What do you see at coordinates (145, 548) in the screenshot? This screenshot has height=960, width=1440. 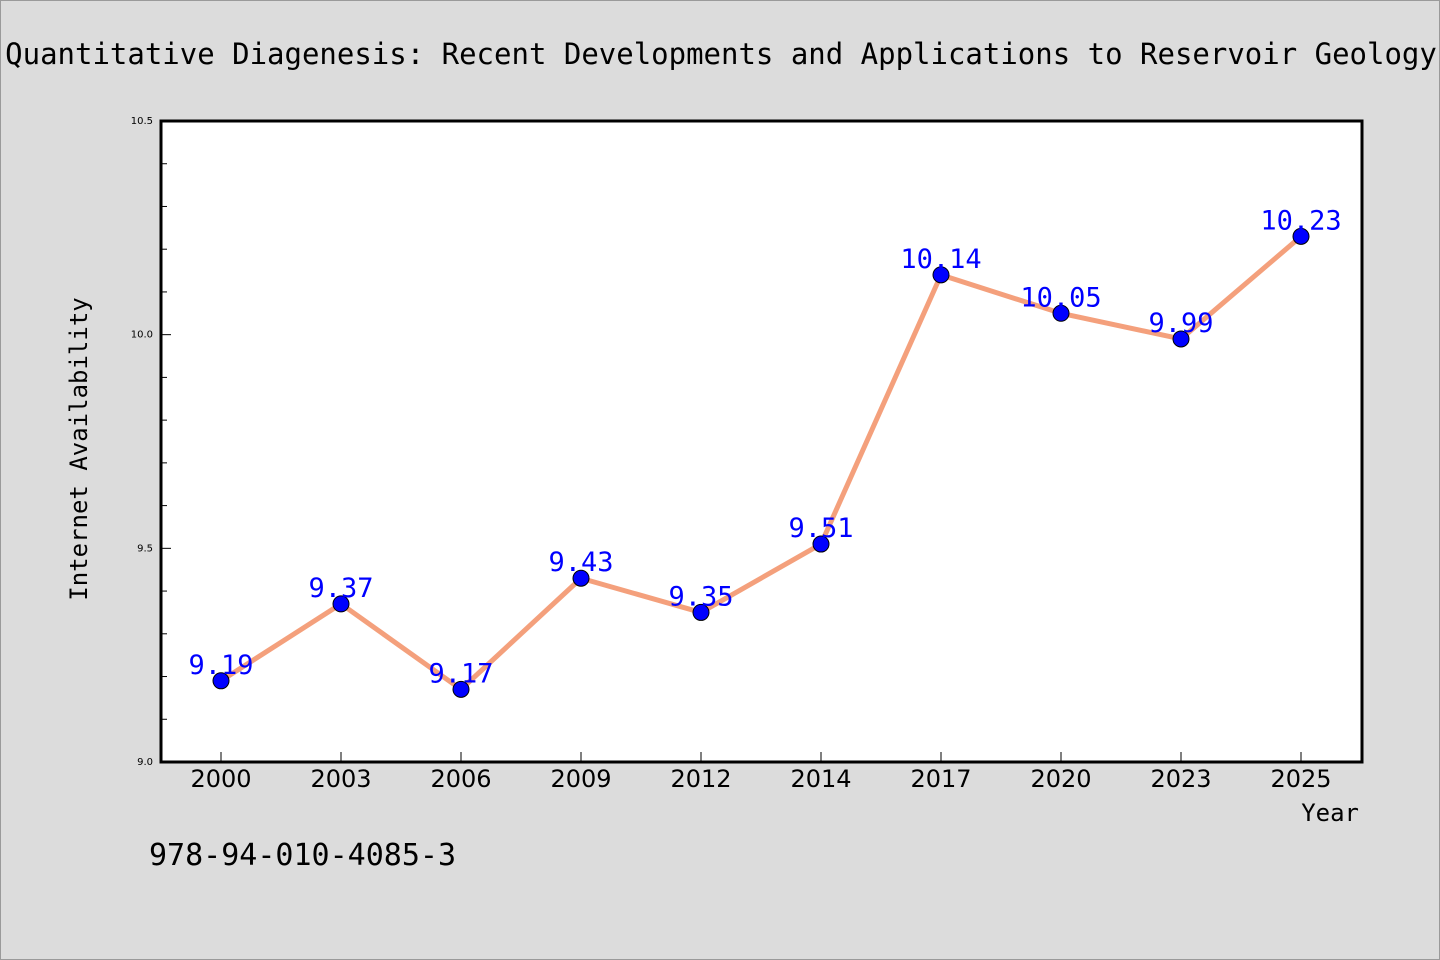 I see `y-tick-label: 9.5` at bounding box center [145, 548].